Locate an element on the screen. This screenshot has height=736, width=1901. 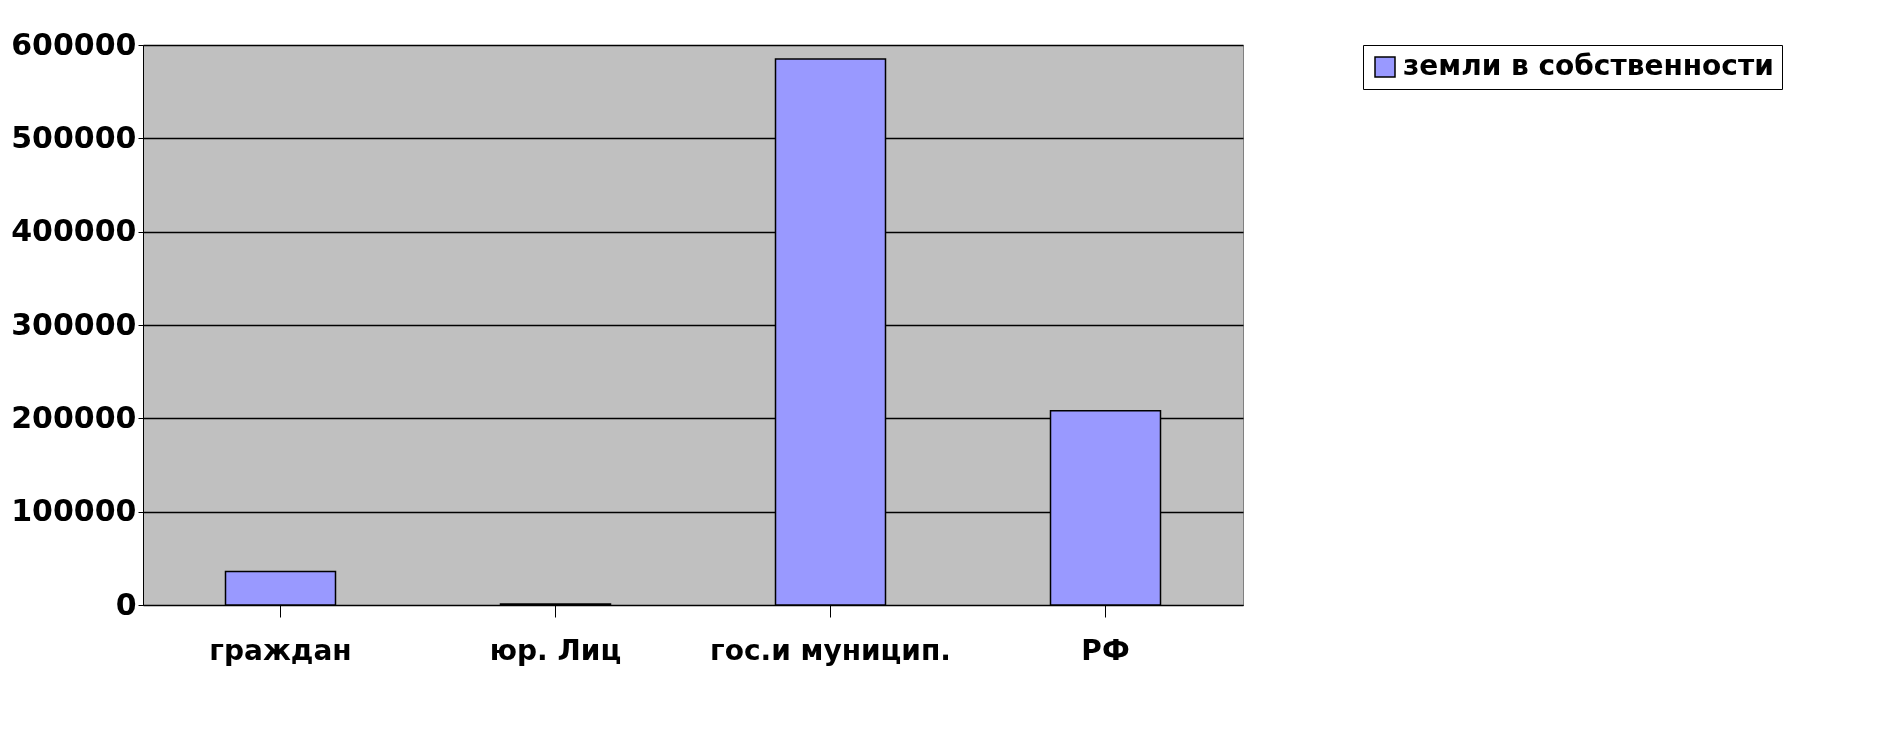
y-tick-label: 400000 is located at coordinates (74, 231).